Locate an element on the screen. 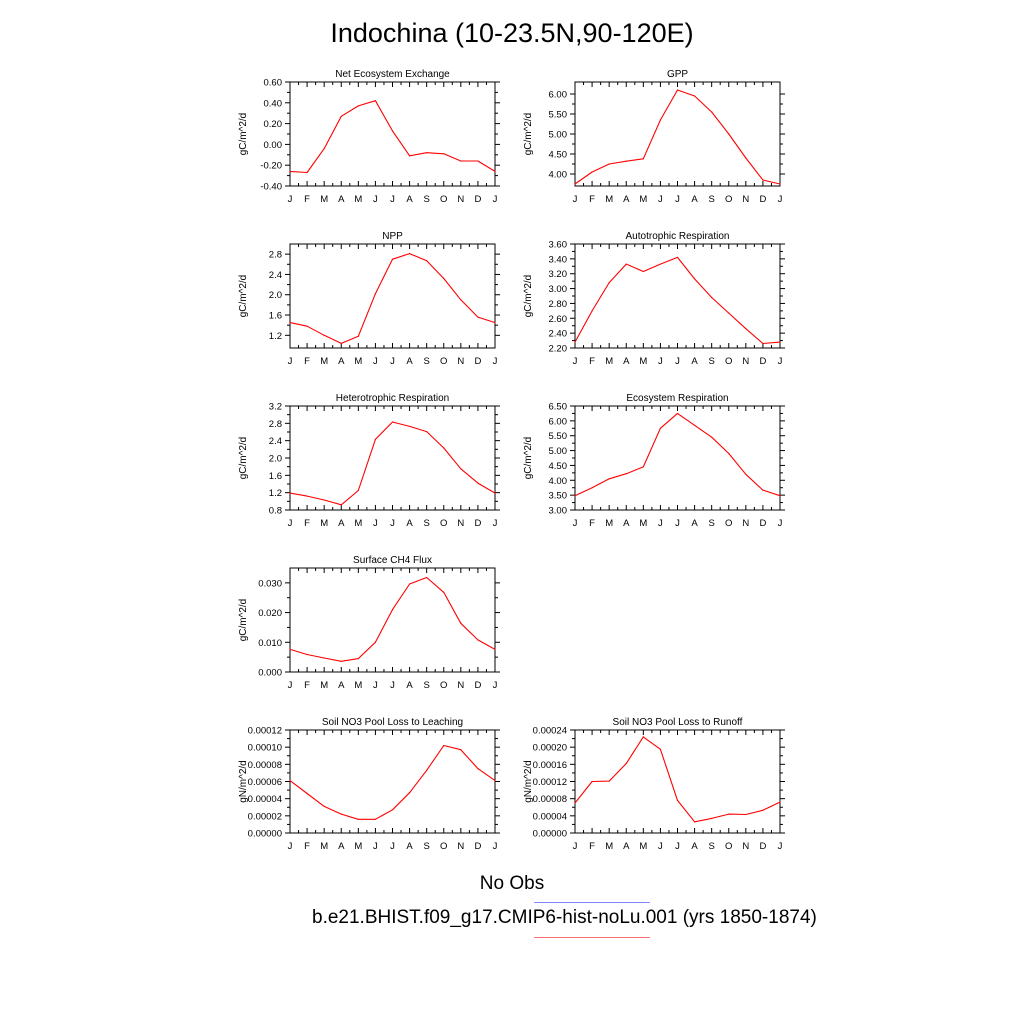 Image resolution: width=1024 pixels, height=1024 pixels. legend-obs-line is located at coordinates (592, 902).